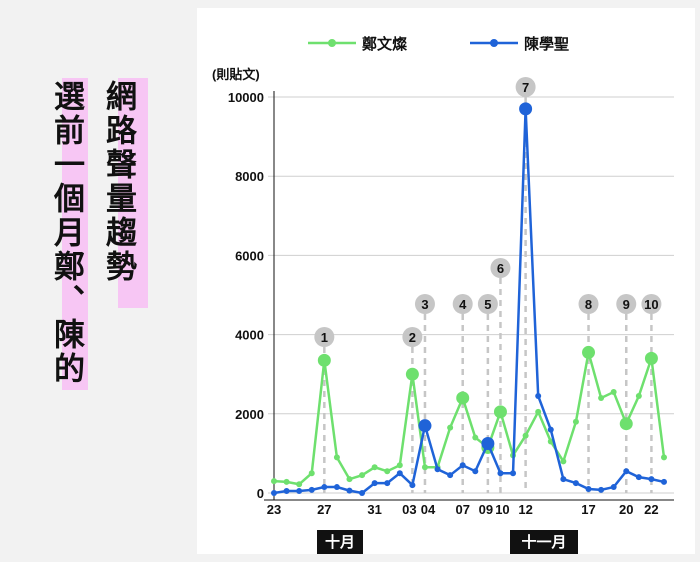 The image size is (700, 562). I want to click on annotation-label: 3, so click(424, 304).